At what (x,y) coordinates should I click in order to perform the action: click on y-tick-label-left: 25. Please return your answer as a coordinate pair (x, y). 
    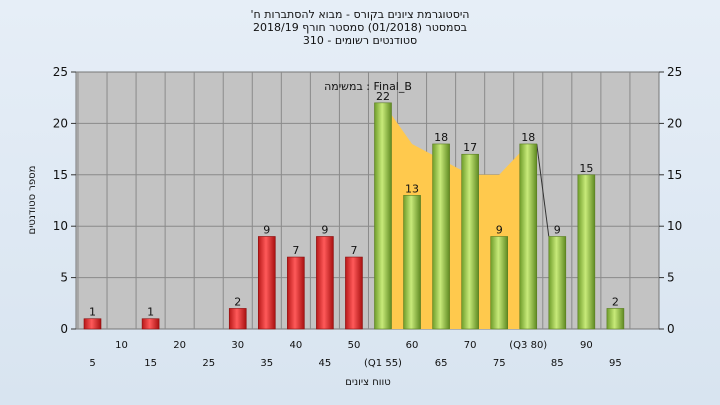
    Looking at the image, I should click on (60, 72).